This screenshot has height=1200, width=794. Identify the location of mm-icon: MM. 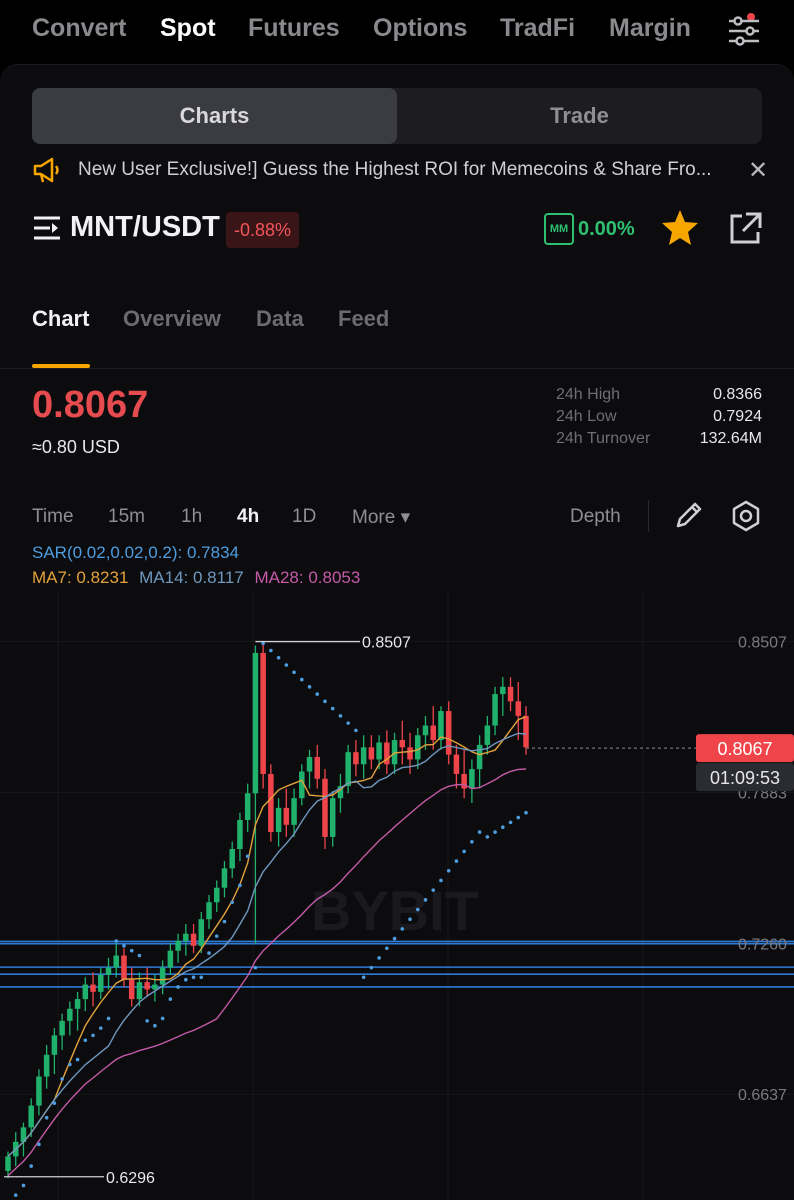
(559, 229).